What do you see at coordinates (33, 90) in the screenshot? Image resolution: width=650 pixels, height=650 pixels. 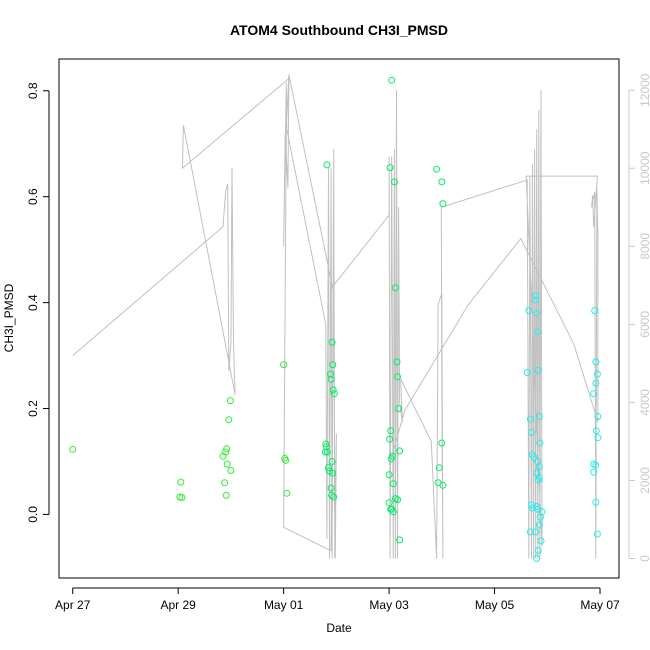 I see `y-tick-label: 0.8` at bounding box center [33, 90].